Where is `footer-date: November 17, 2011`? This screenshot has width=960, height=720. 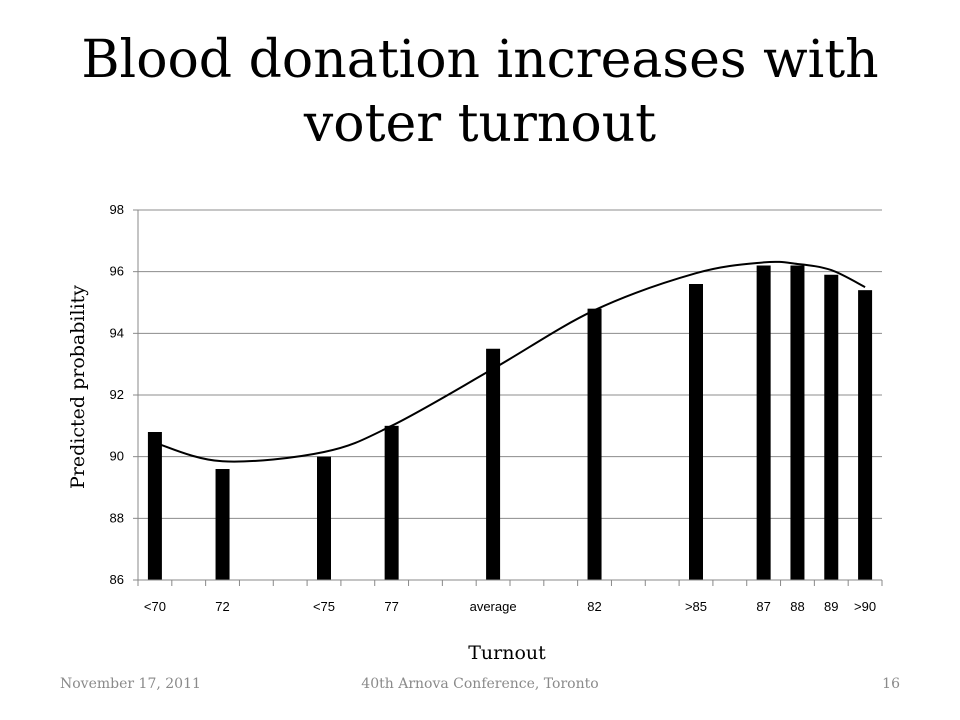
footer-date: November 17, 2011 is located at coordinates (130, 684).